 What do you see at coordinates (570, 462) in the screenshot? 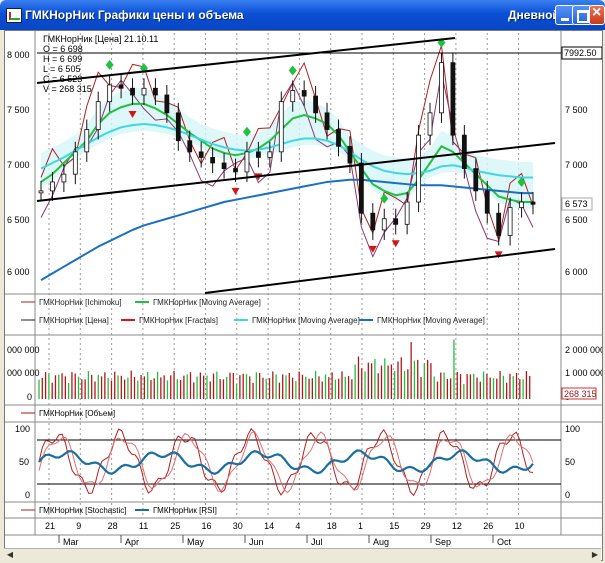
I see `osc-right-tick-50: 50` at bounding box center [570, 462].